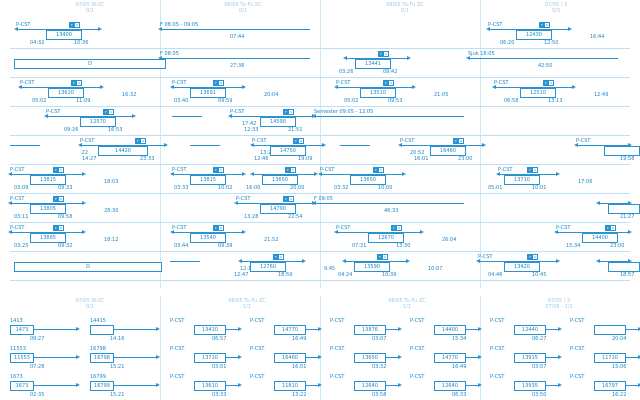  What do you see at coordinates (378, 93) in the screenshot?
I see `shift-box: 13510` at bounding box center [378, 93].